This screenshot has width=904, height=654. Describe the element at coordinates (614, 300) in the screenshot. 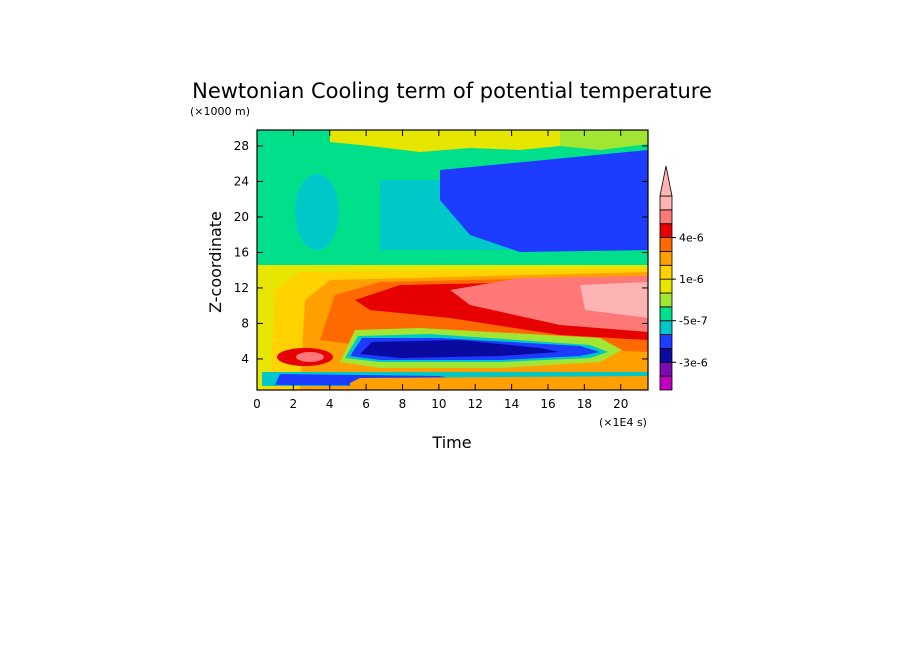

I see `region-lower-light-pink` at that location.